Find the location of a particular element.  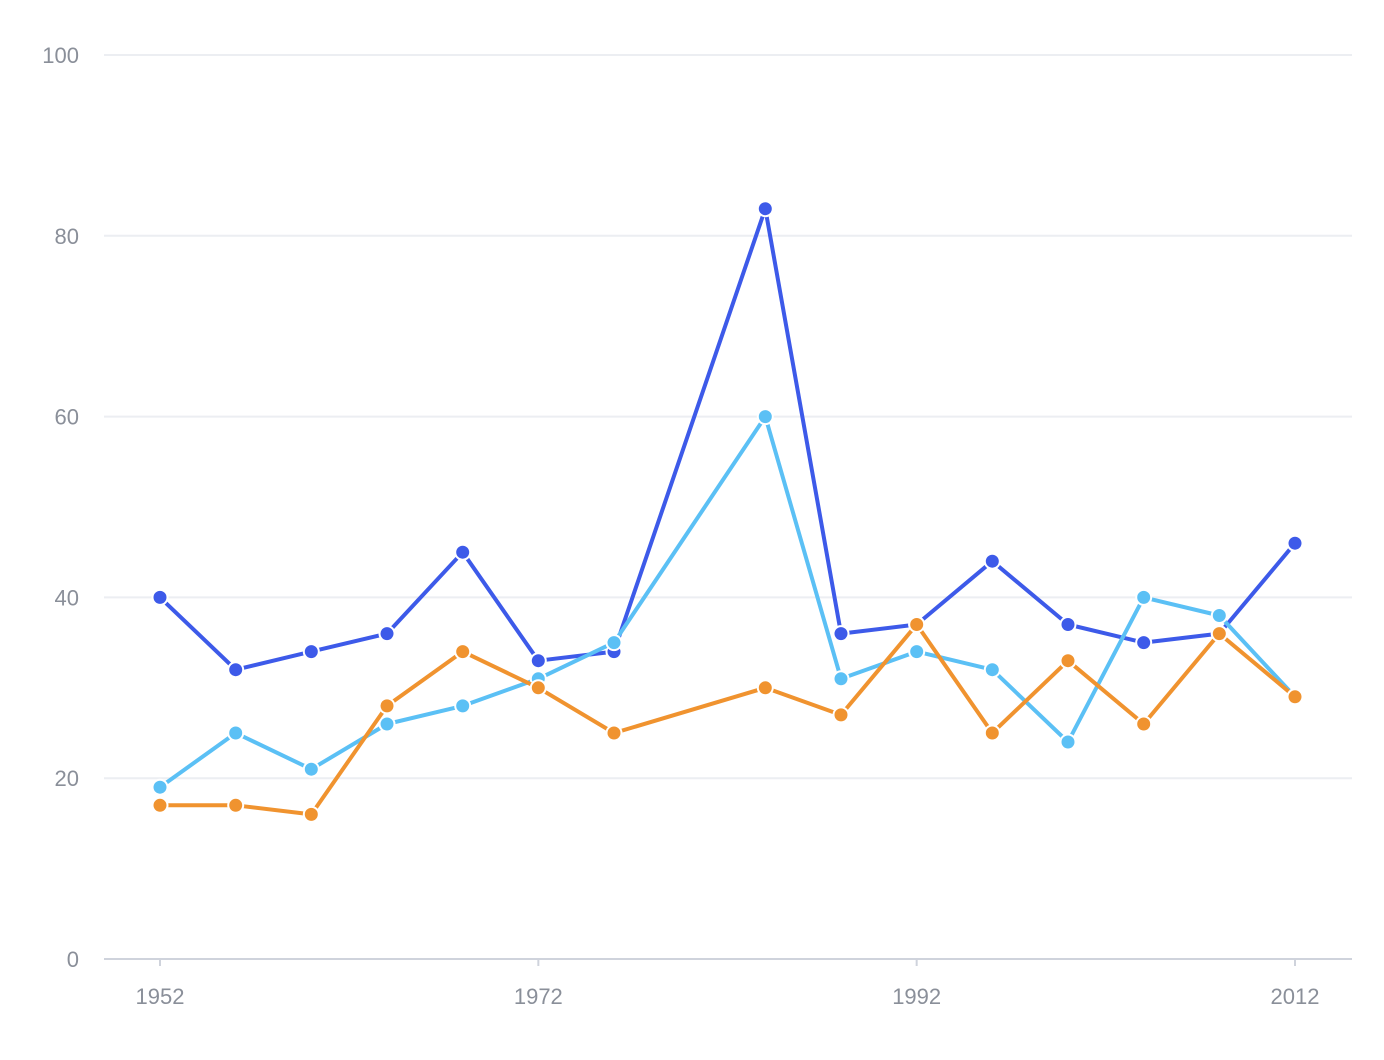

y-tick-label-20: 20 is located at coordinates (67, 778).